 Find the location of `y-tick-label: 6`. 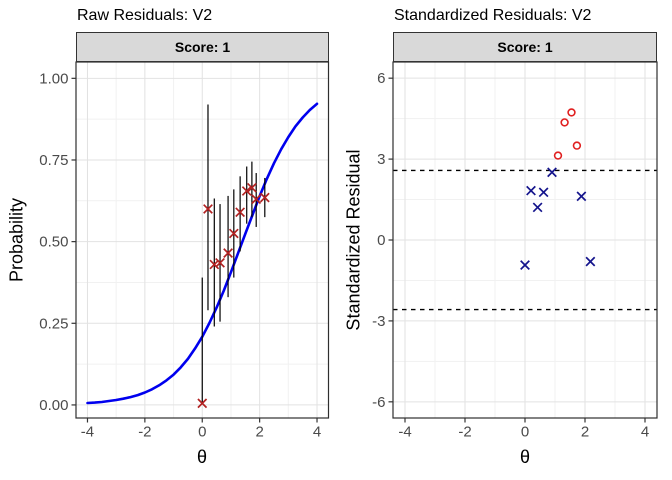

y-tick-label: 6 is located at coordinates (381, 78).